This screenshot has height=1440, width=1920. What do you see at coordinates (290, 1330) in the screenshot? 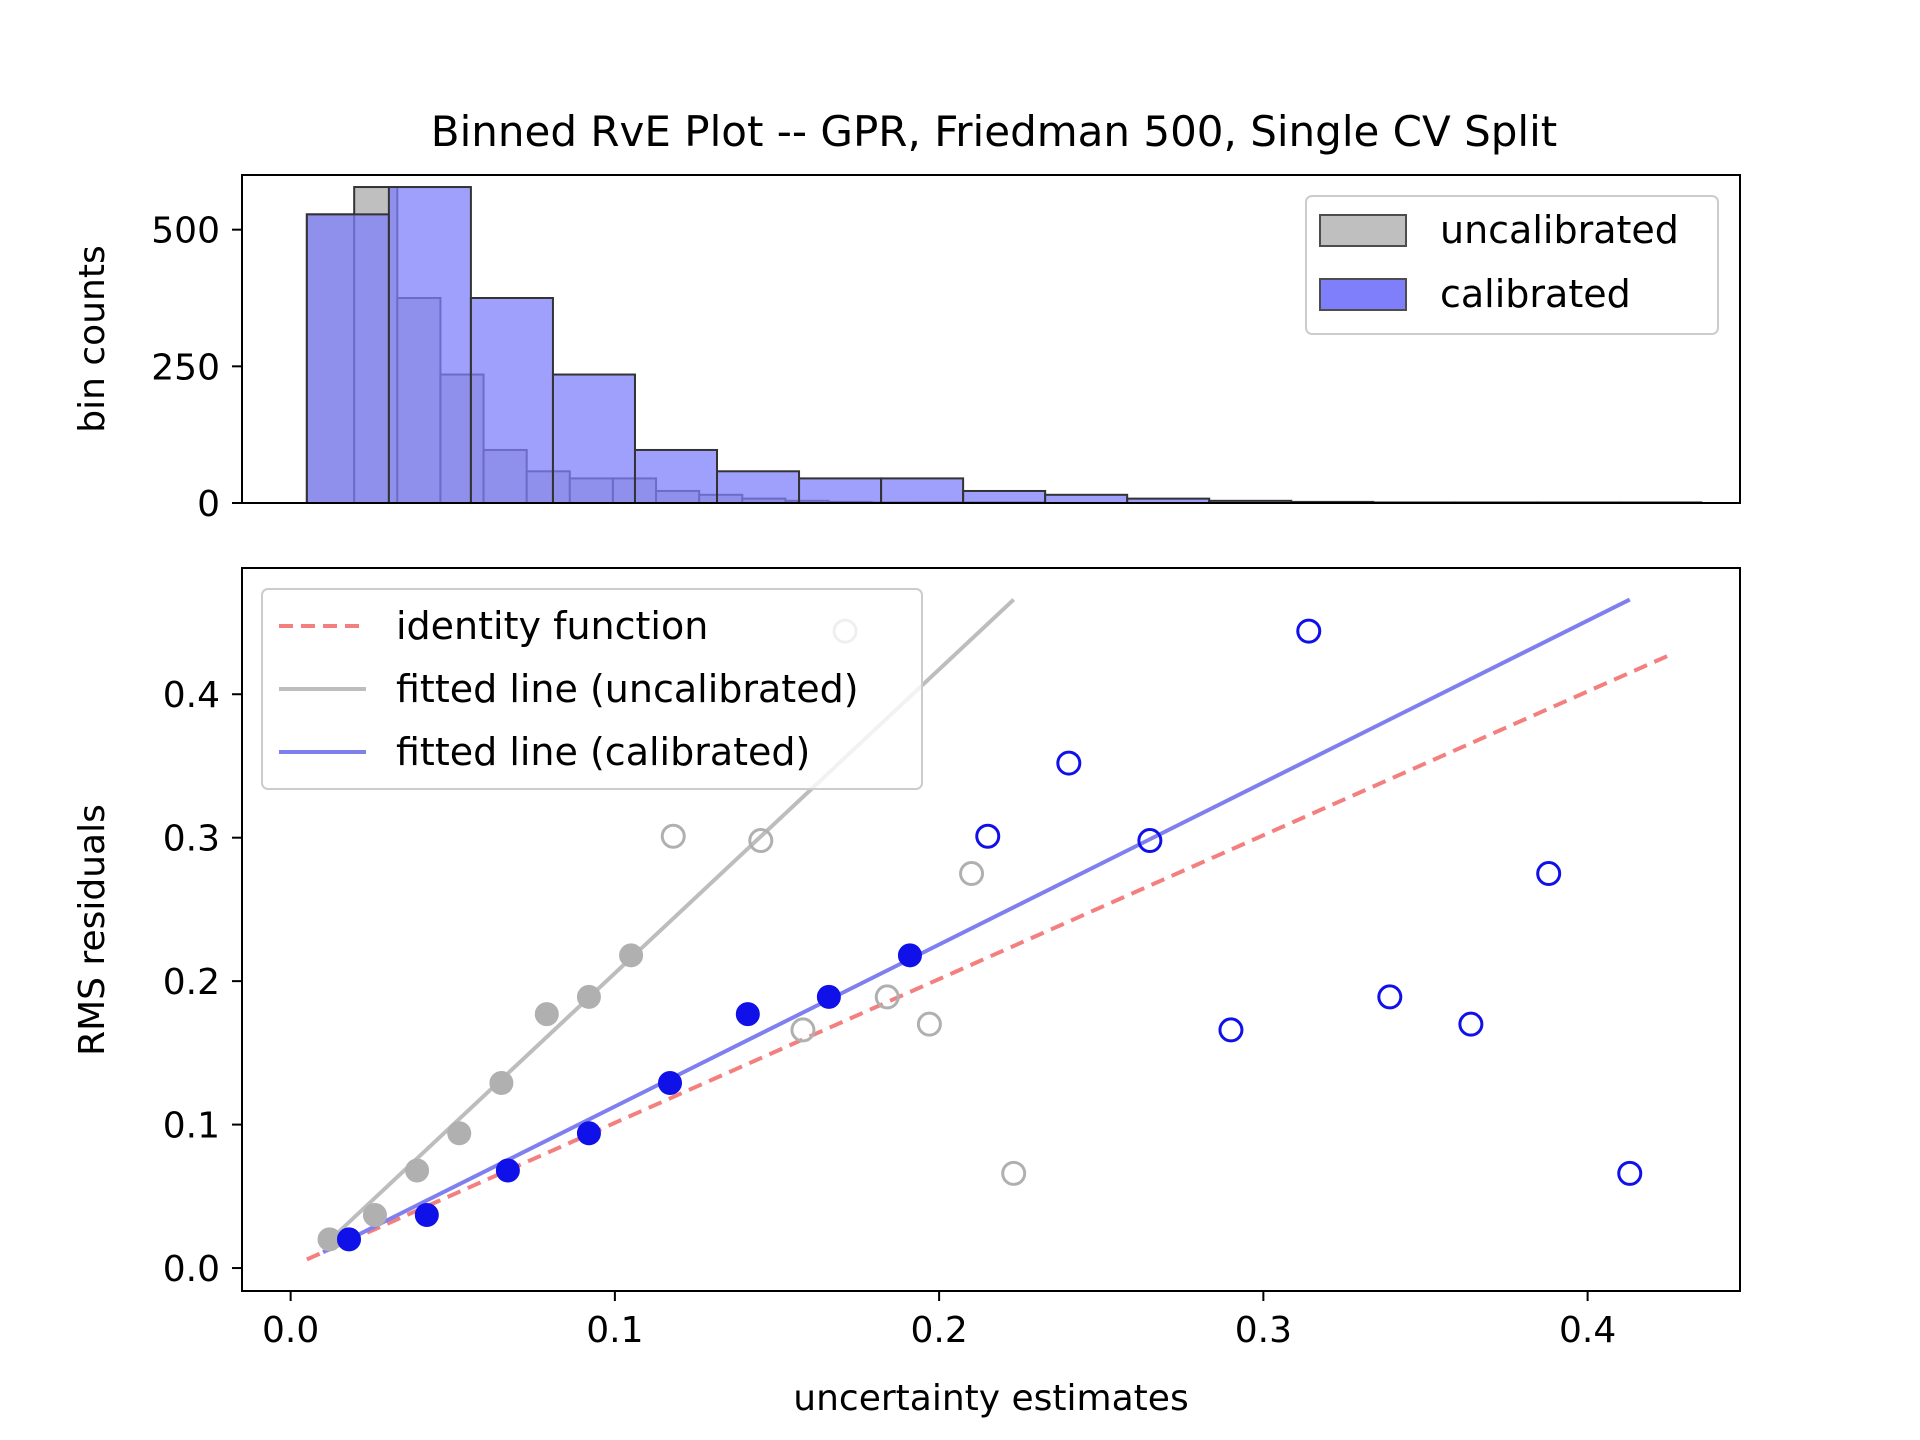
I see `rve-x-tick-label-0: 0.0` at bounding box center [290, 1330].